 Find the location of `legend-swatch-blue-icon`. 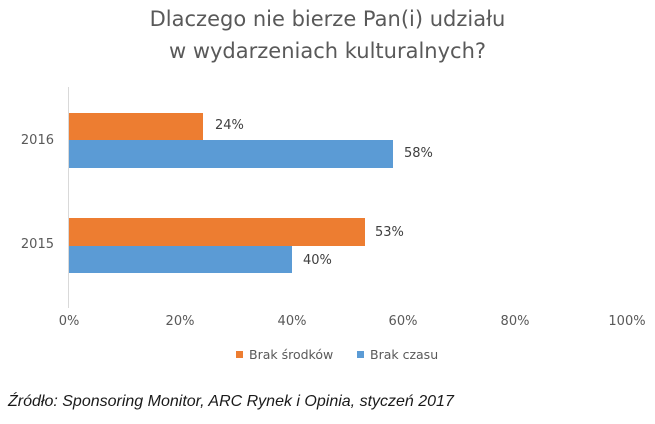

legend-swatch-blue-icon is located at coordinates (360, 354).